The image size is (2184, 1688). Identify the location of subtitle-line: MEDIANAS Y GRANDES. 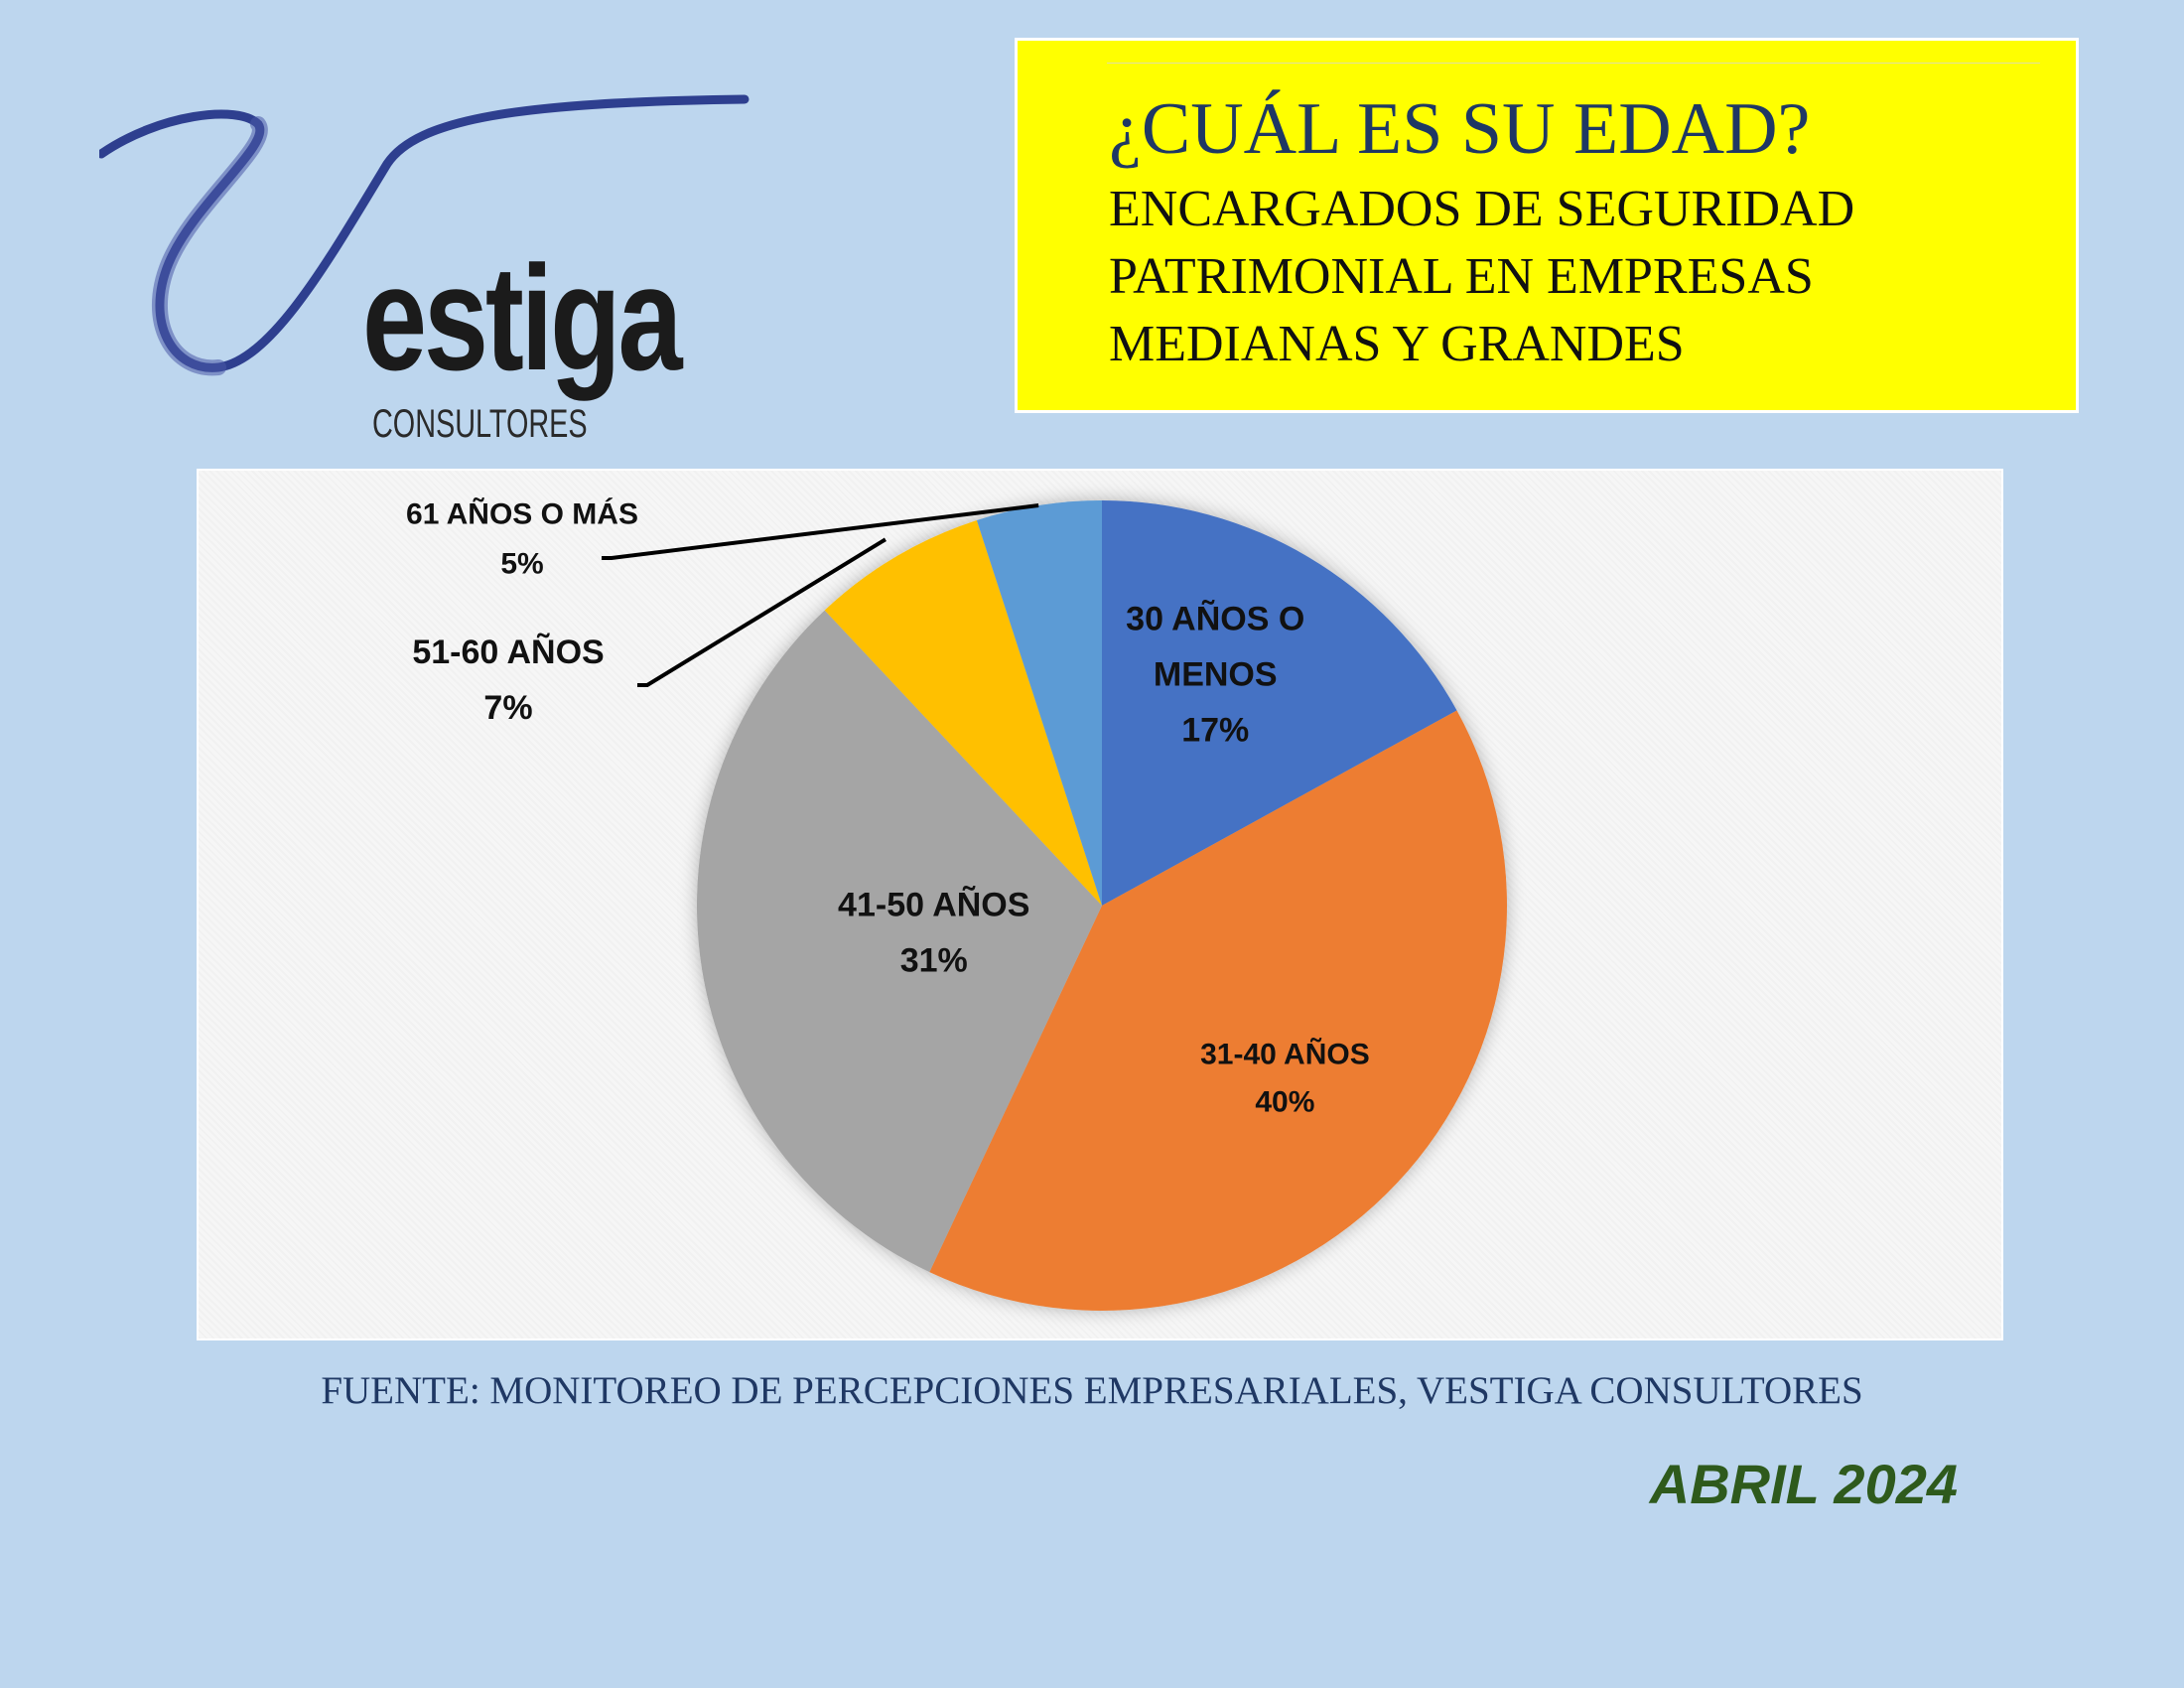
(1397, 344).